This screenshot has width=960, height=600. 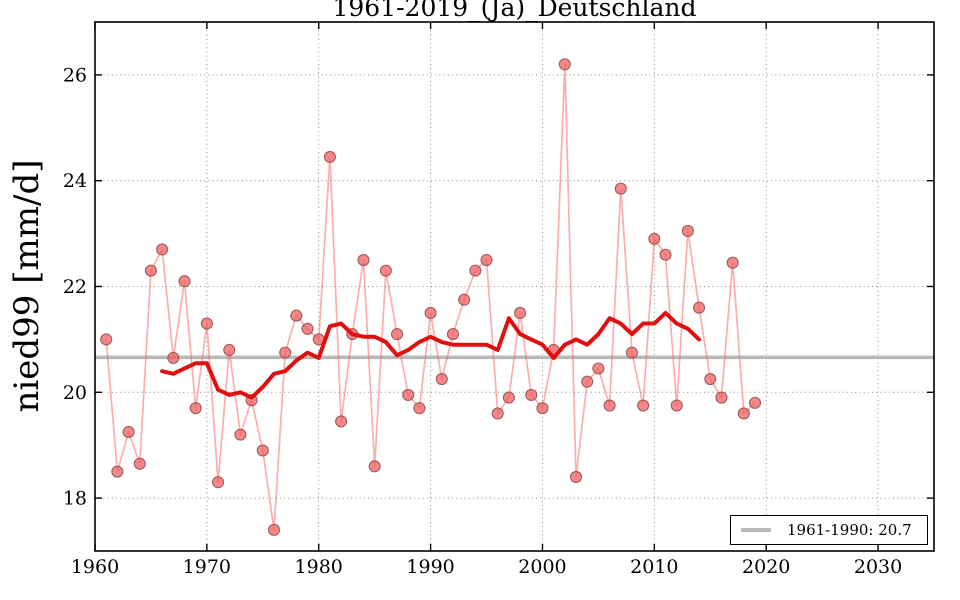 What do you see at coordinates (687, 231) in the screenshot?
I see `data-point-2013` at bounding box center [687, 231].